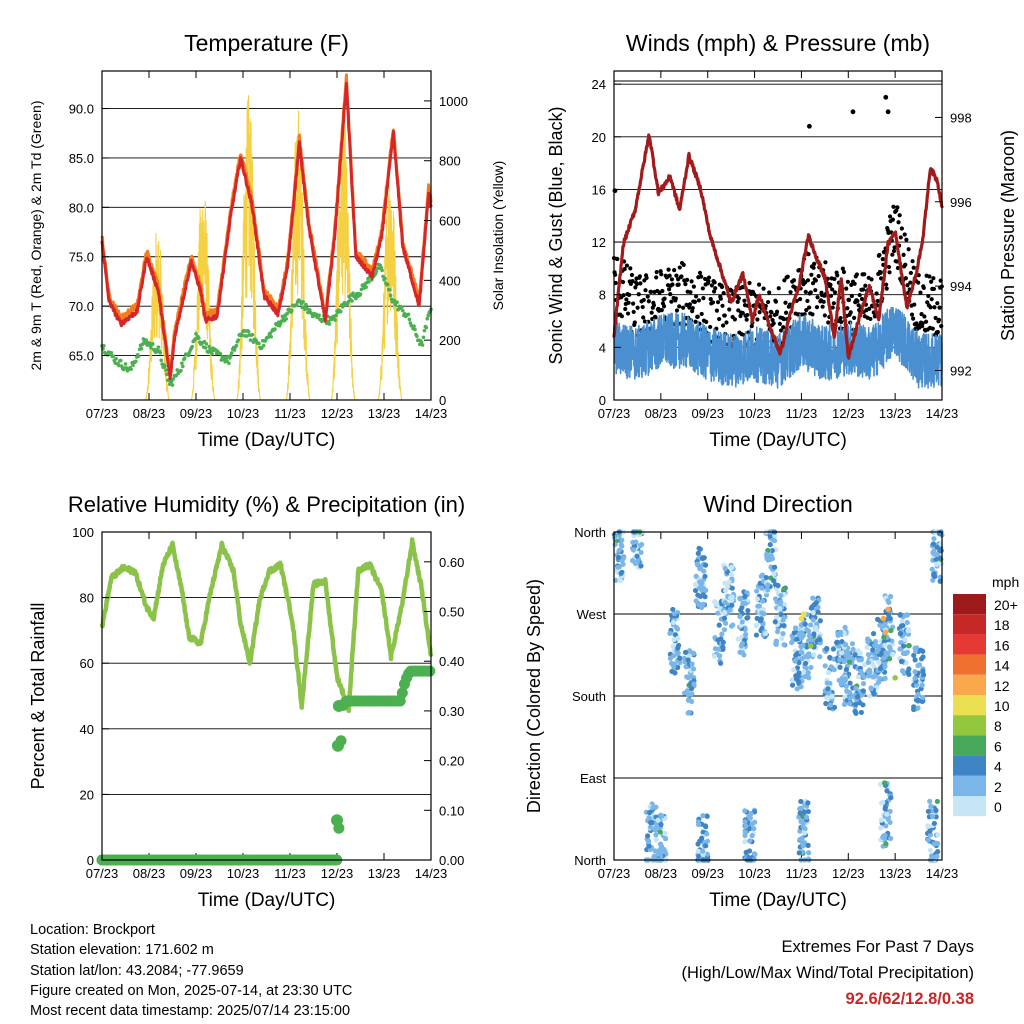 This screenshot has height=1024, width=1024. Describe the element at coordinates (895, 413) in the screenshot. I see `x-tick-label: 13/23` at that location.